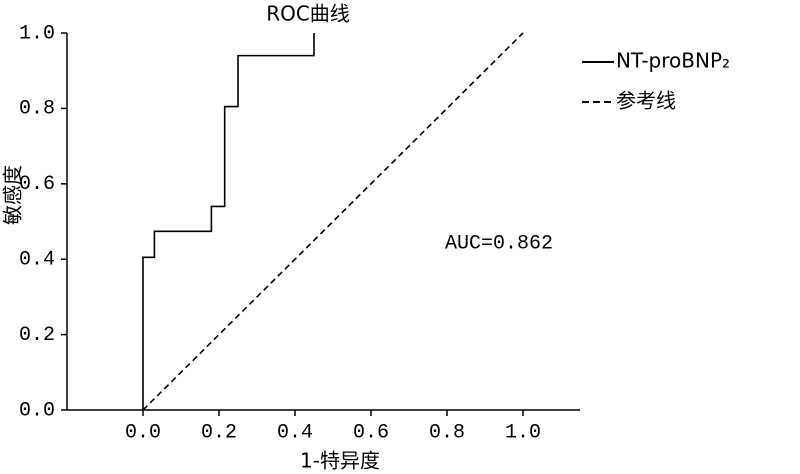 The image size is (800, 474). Describe the element at coordinates (523, 432) in the screenshot. I see `x-tick-label: 1.0` at that location.